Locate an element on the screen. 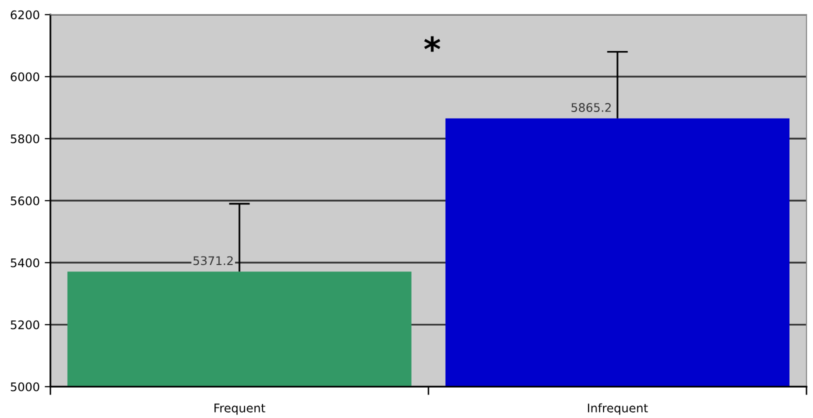  data-label: 5371.2 is located at coordinates (213, 261).